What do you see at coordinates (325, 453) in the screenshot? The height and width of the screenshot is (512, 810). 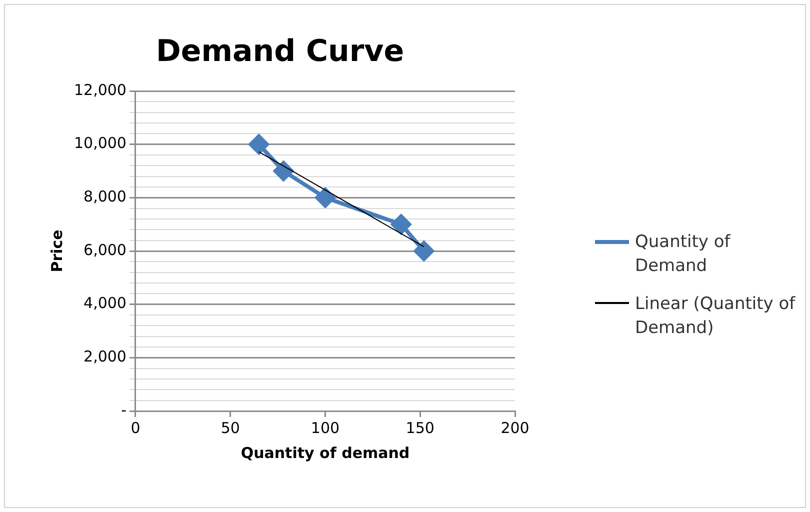 I see `x-axis-title: Quantity of demand` at bounding box center [325, 453].